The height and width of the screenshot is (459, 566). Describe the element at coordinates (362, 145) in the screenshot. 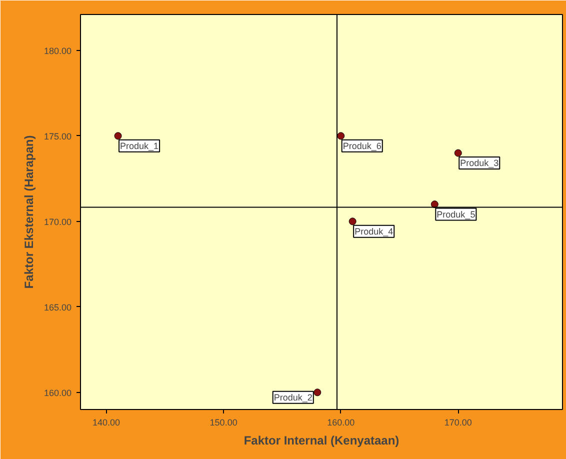

I see `annotation: Produk_6` at that location.